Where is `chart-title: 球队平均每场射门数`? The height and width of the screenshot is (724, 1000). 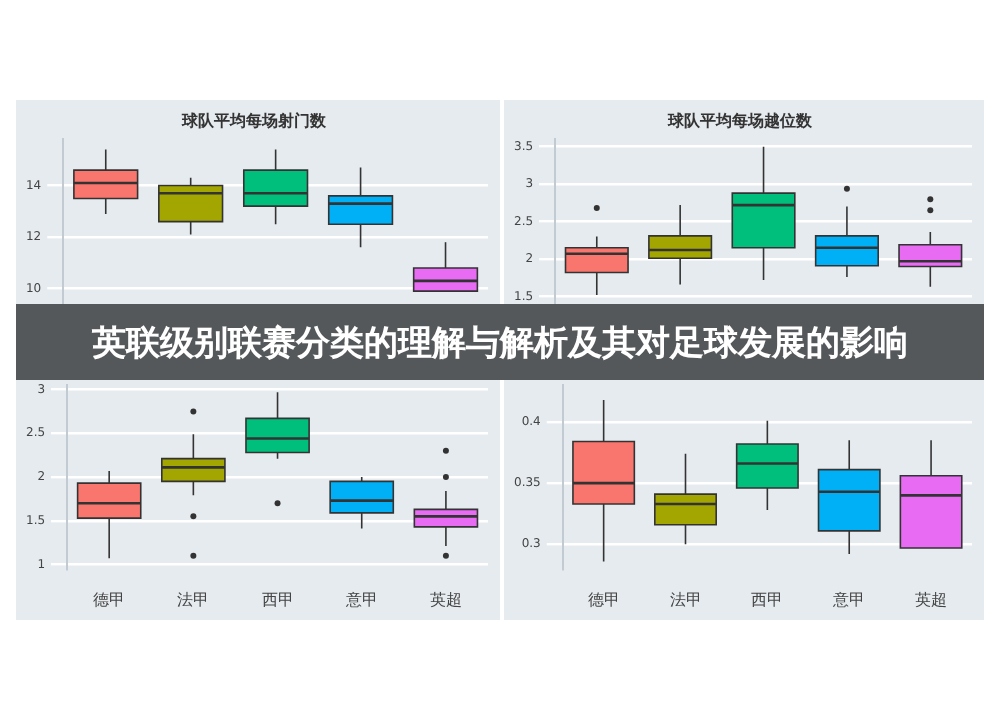
chart-title: 球队平均每场射门数 is located at coordinates (254, 119).